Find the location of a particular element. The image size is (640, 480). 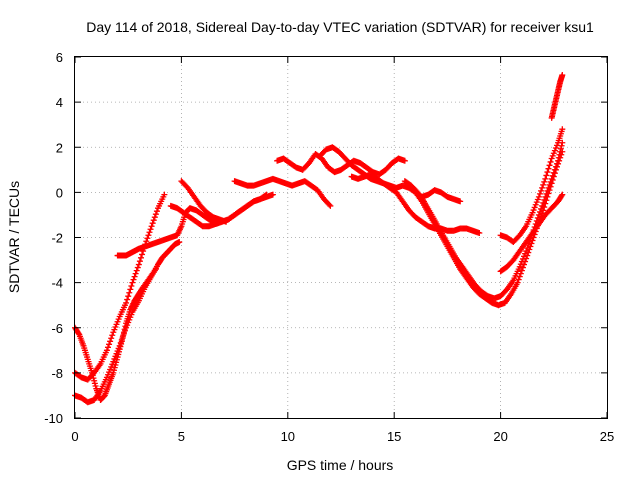

x-tick-label: 15 is located at coordinates (394, 436).